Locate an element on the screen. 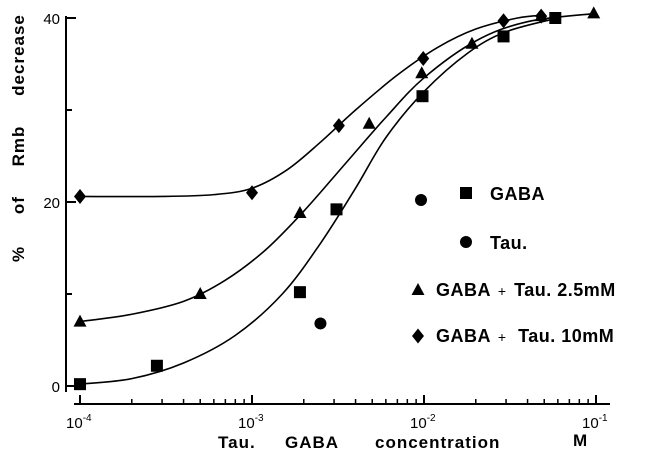 This screenshot has height=457, width=649. x-tick-label: 10⁻⁴ is located at coordinates (79, 422).